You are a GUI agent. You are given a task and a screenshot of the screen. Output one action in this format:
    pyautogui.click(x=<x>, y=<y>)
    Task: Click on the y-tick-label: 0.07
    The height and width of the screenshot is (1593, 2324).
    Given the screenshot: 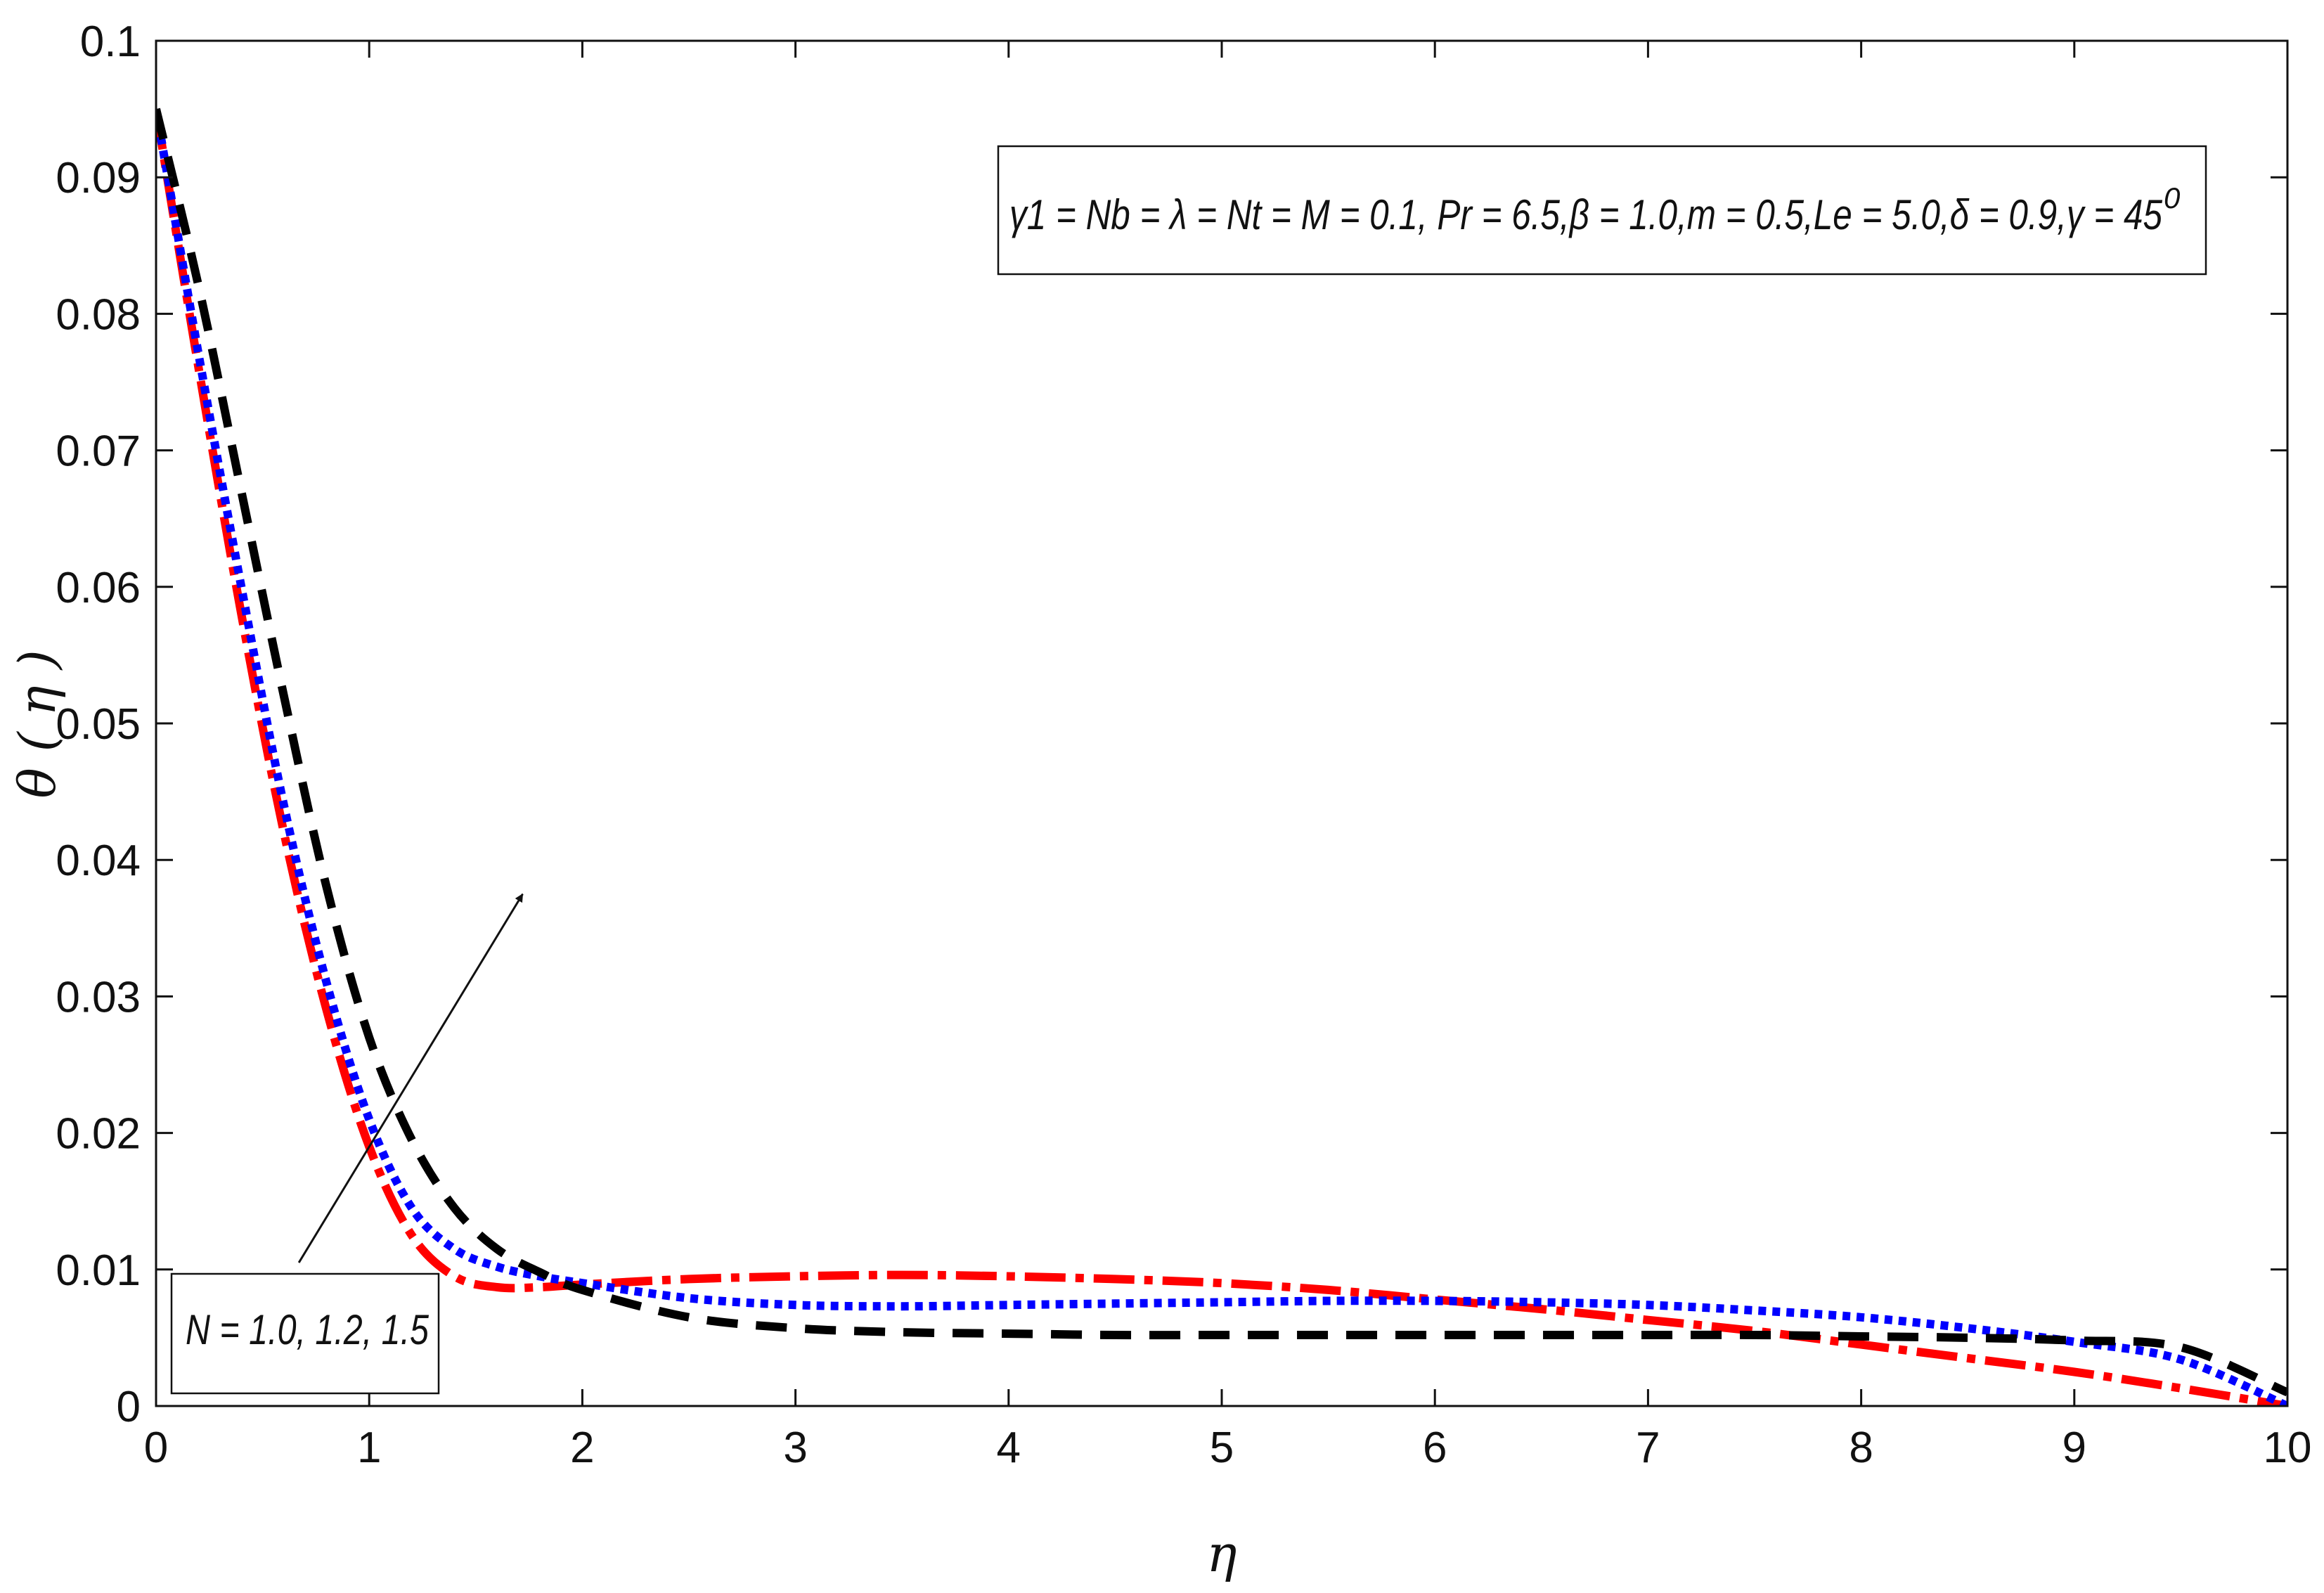 What is the action you would take?
    pyautogui.click(x=98, y=452)
    